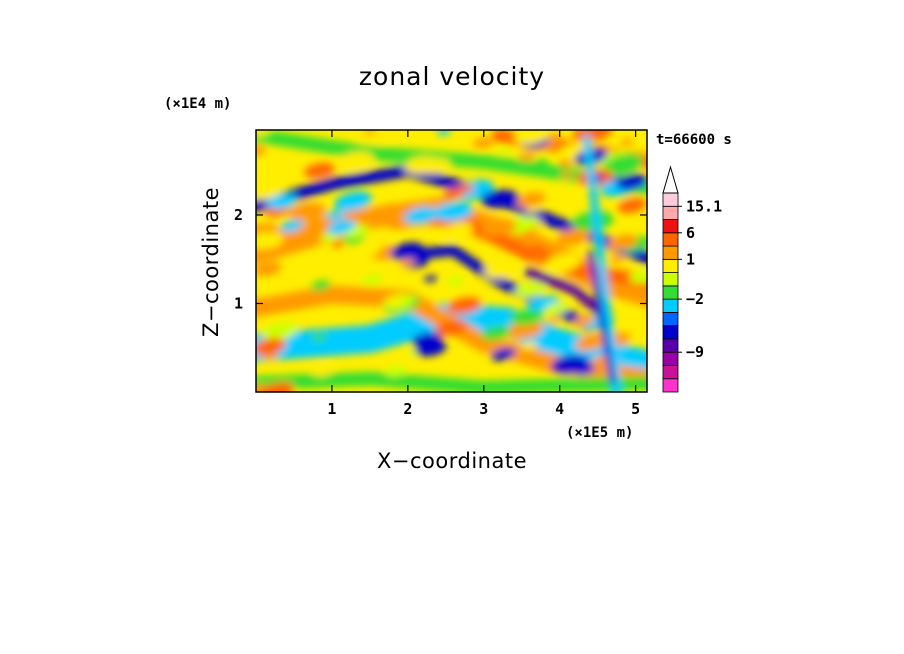 This screenshot has width=904, height=654. What do you see at coordinates (407, 409) in the screenshot?
I see `x-tick-label: 2` at bounding box center [407, 409].